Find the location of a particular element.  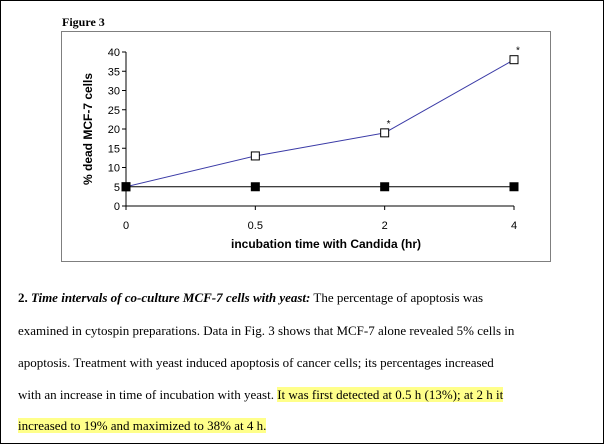

section-number: 2. is located at coordinates (23, 297).